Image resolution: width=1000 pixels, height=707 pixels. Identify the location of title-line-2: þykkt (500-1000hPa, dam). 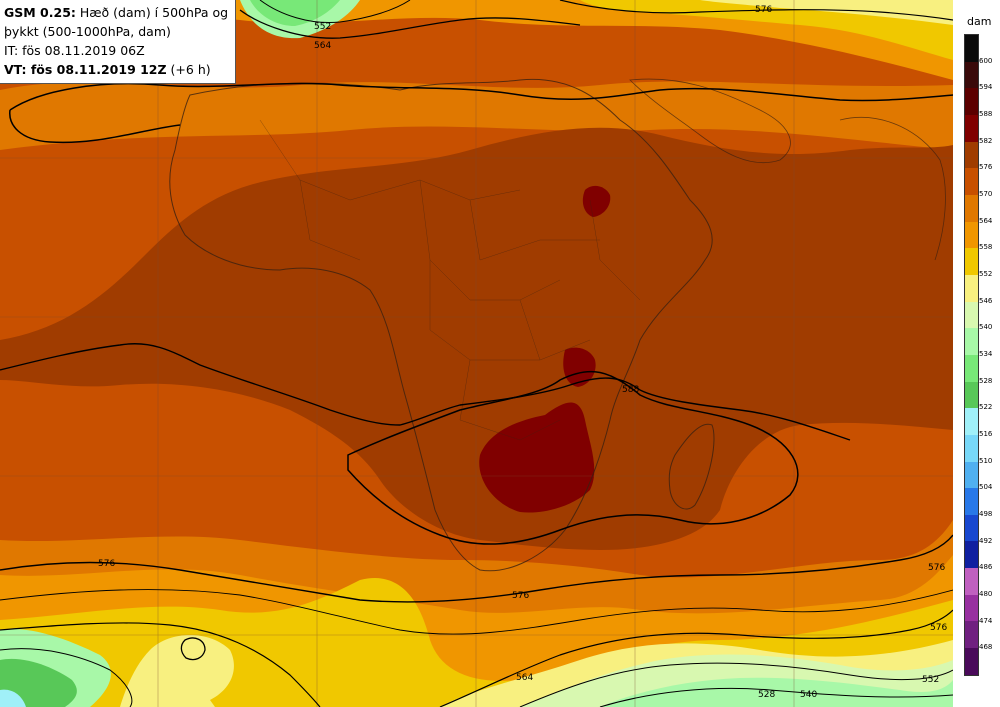
(87, 31).